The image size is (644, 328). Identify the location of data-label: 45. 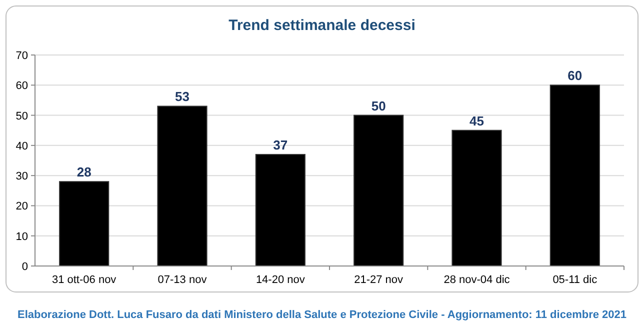
(477, 120).